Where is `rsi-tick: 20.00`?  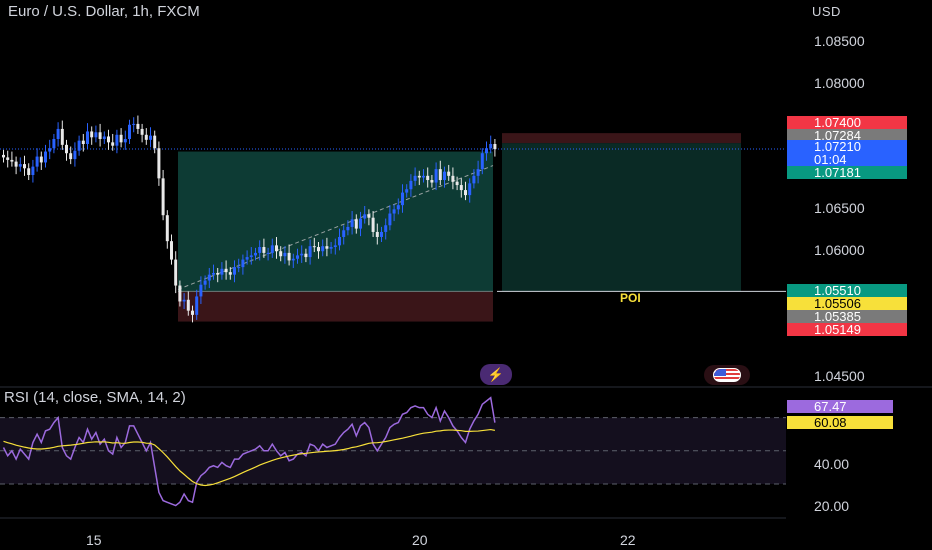 rsi-tick: 20.00 is located at coordinates (832, 506).